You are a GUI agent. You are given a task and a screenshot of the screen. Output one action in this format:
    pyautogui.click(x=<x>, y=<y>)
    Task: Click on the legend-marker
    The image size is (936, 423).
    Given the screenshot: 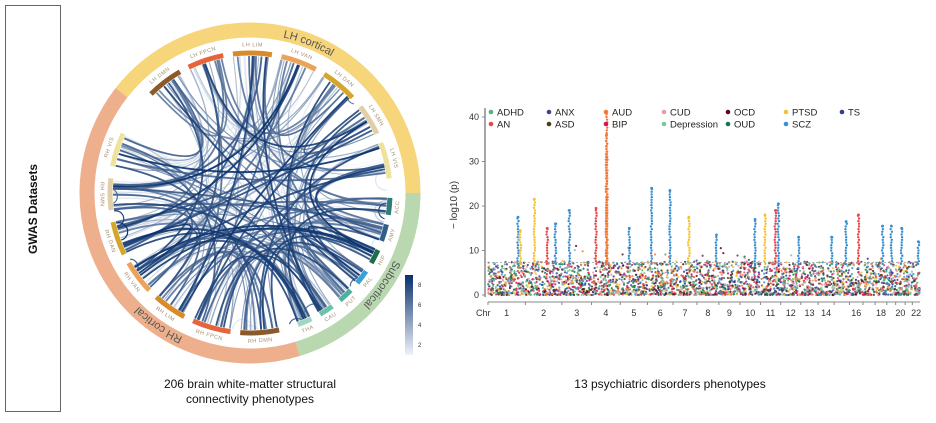 What is the action you would take?
    pyautogui.click(x=549, y=112)
    